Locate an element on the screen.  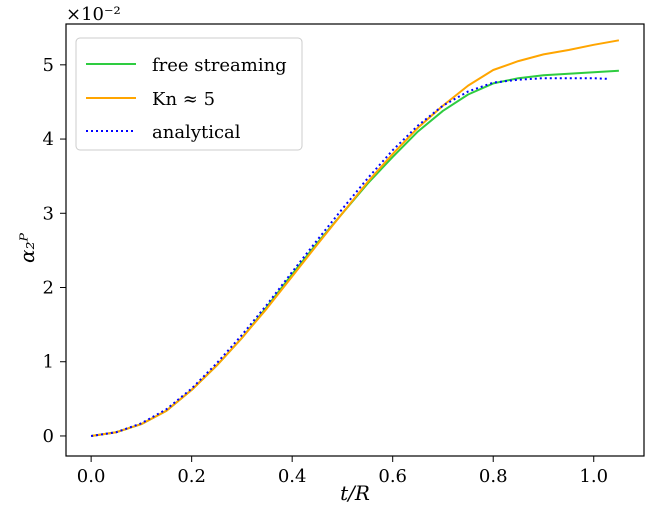
y-tick-label: 3 is located at coordinates (48, 213).